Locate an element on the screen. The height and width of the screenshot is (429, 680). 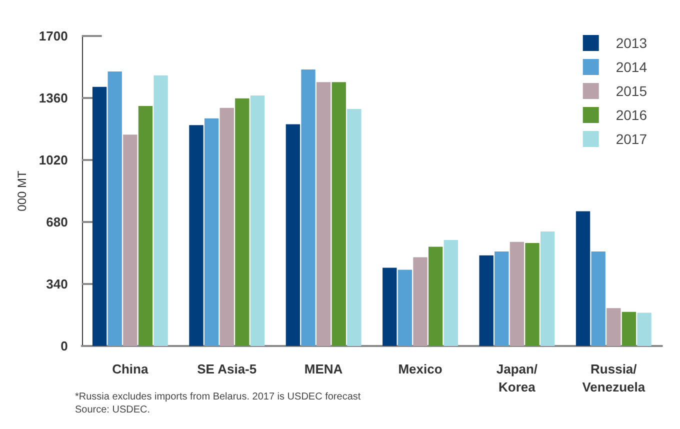
x-tick-label: Russia/ Venezuela is located at coordinates (614, 378).